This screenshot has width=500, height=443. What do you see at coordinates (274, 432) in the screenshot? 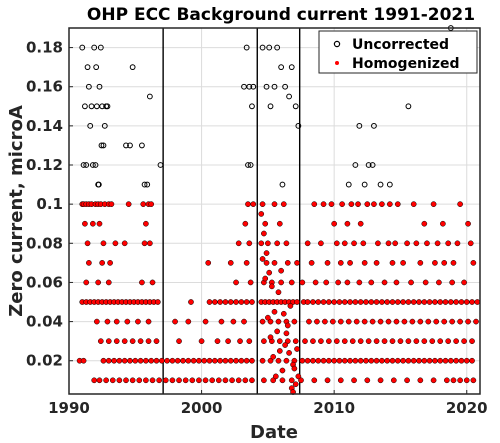
I see `x-axis-label: Date` at bounding box center [274, 432].